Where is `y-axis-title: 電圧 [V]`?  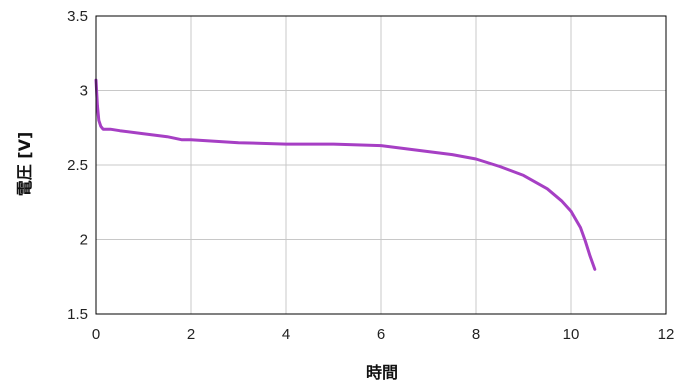 y-axis-title: 電圧 [V] is located at coordinates (24, 164).